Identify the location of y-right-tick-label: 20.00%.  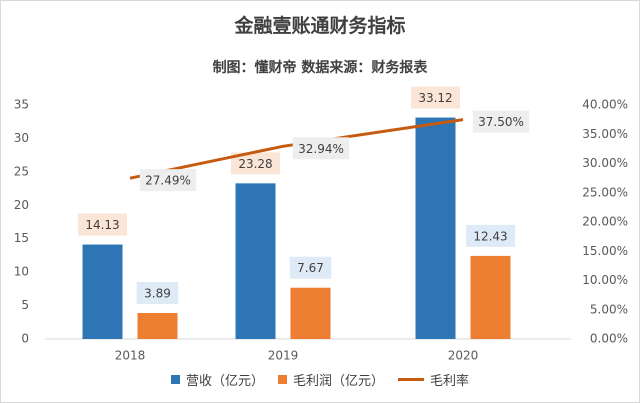
(605, 222).